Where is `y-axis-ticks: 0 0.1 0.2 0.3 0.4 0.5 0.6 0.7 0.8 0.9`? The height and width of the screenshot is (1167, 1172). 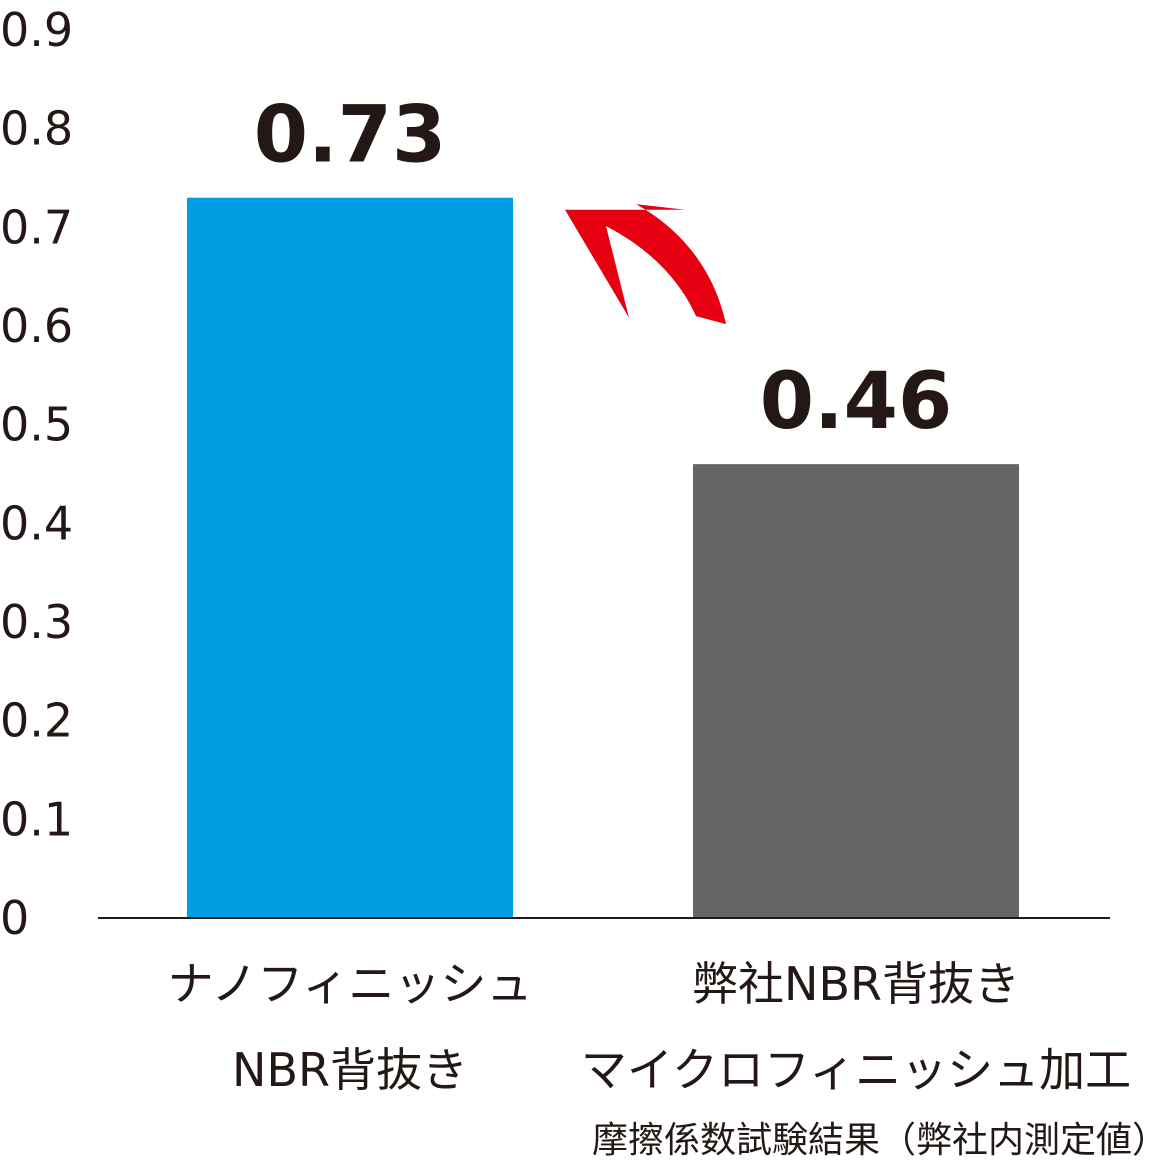 y-axis-ticks: 0 0.1 0.2 0.3 0.4 0.5 0.6 0.7 0.8 0.9 is located at coordinates (36, 474).